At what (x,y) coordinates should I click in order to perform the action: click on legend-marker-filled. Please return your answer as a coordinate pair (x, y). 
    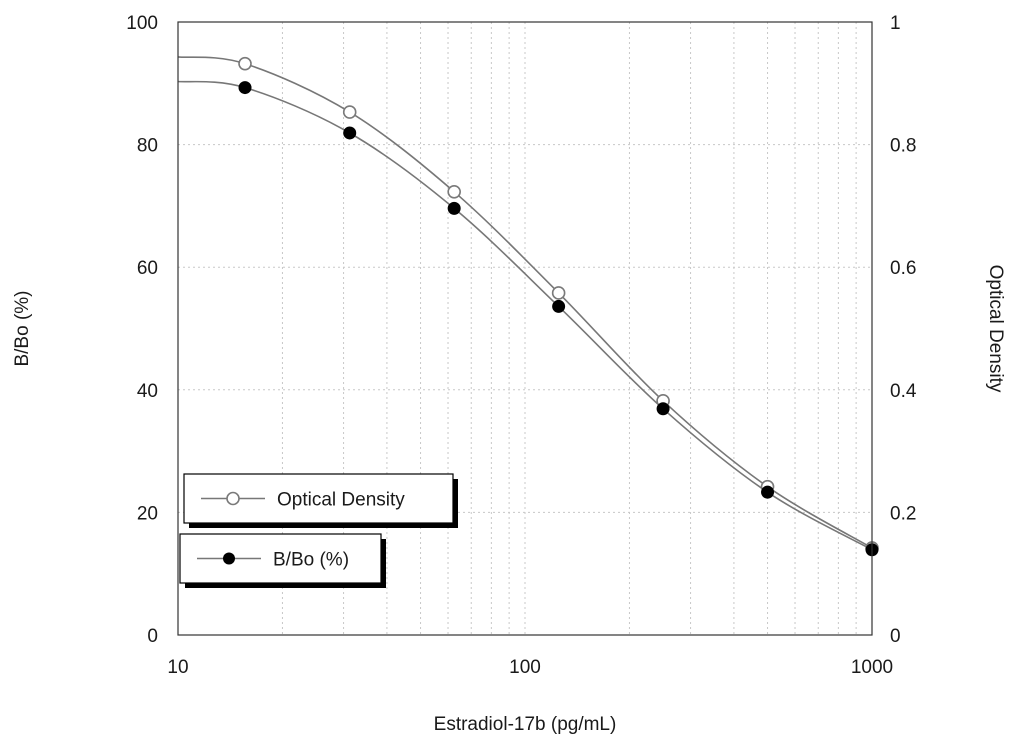
    Looking at the image, I should click on (229, 558).